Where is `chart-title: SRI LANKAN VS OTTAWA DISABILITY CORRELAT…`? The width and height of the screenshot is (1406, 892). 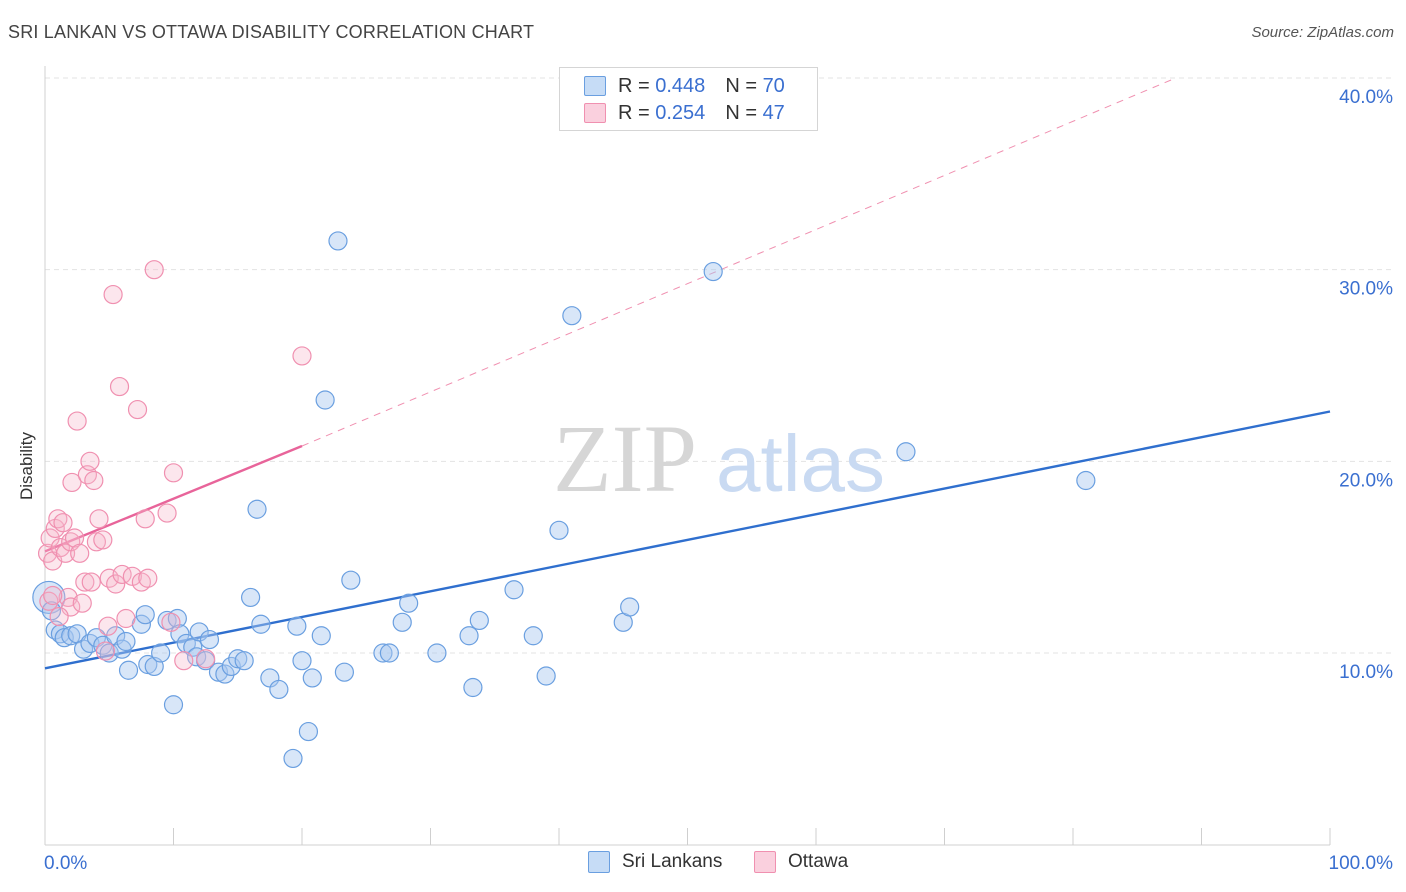
chart-title: SRI LANKAN VS OTTAWA DISABILITY CORRELAT… is located at coordinates (271, 32).